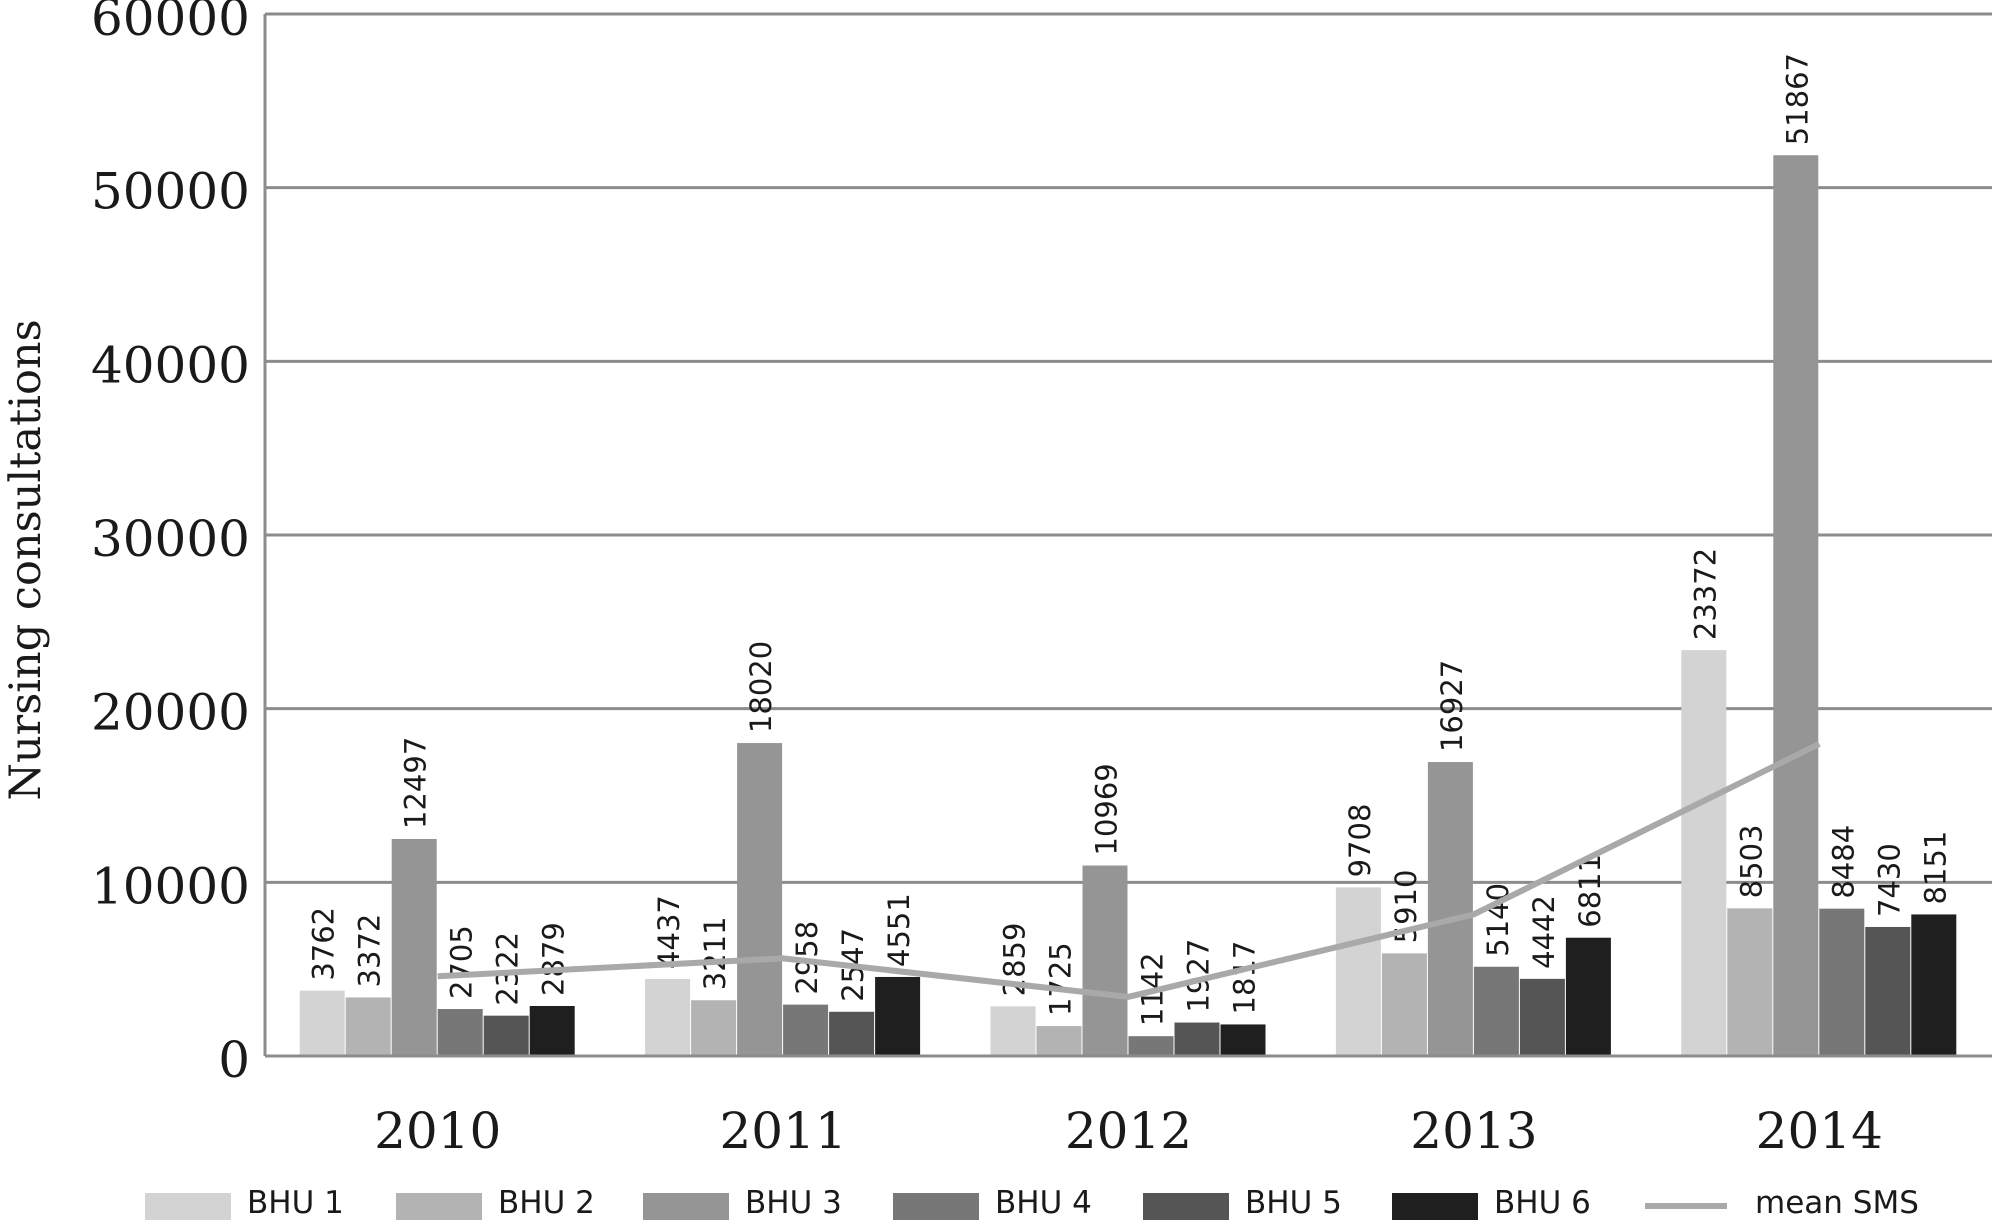  I want to click on data-label: 16927, so click(1452, 706).